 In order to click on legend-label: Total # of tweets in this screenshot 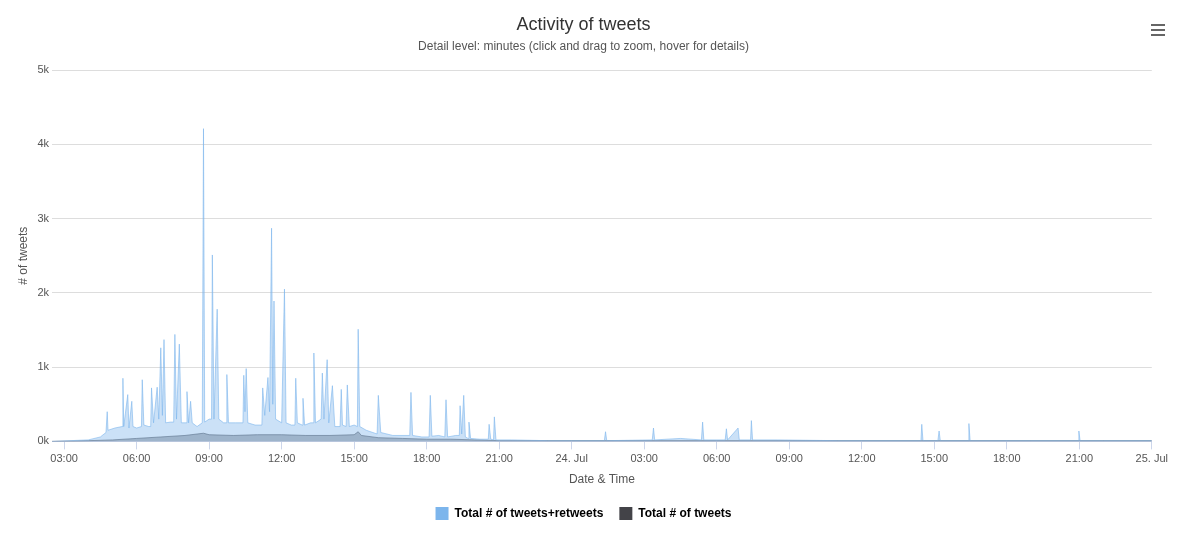, I will do `click(685, 512)`.